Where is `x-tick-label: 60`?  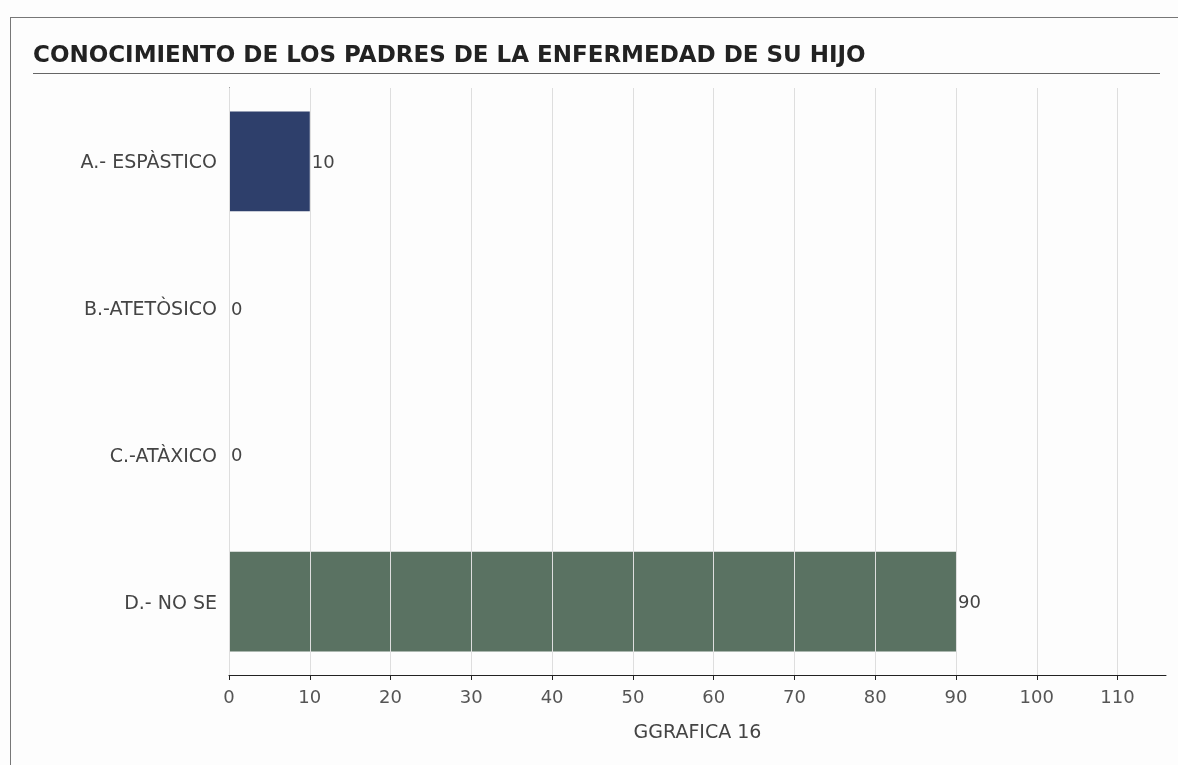 x-tick-label: 60 is located at coordinates (714, 696).